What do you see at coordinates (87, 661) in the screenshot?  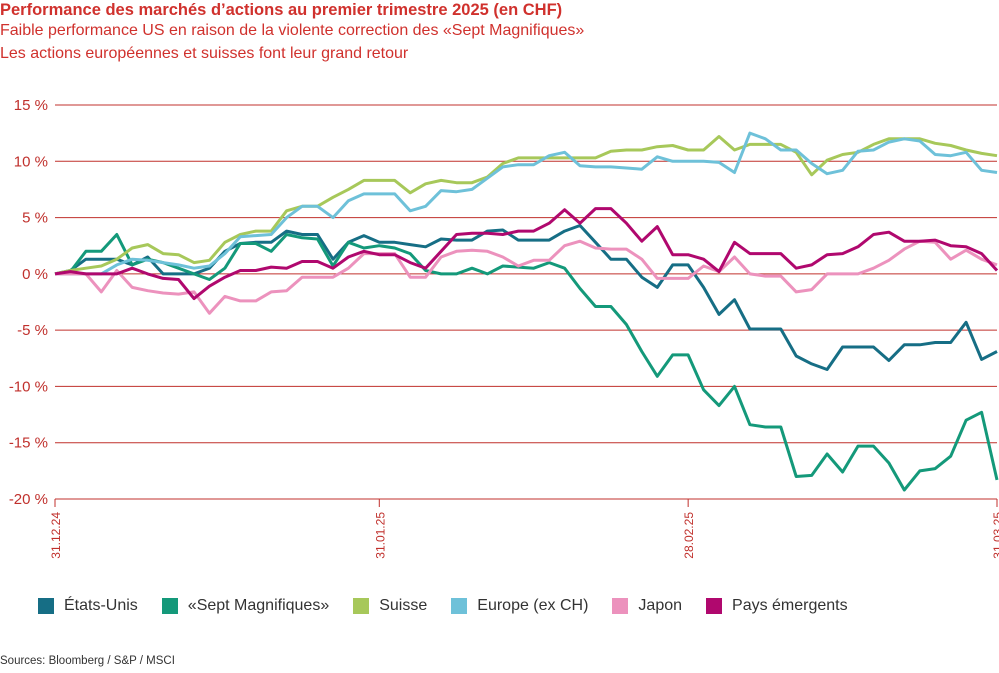 I see `source-note: Sources: Bloomberg / S&P / MSCI` at bounding box center [87, 661].